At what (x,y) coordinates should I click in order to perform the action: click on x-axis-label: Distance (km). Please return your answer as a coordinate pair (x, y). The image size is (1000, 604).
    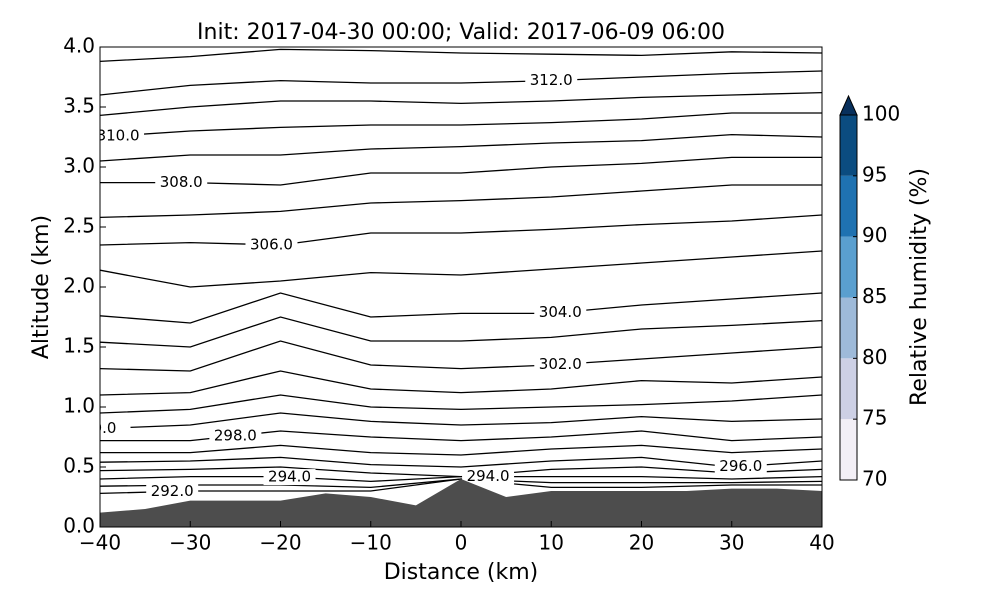
    Looking at the image, I should click on (461, 572).